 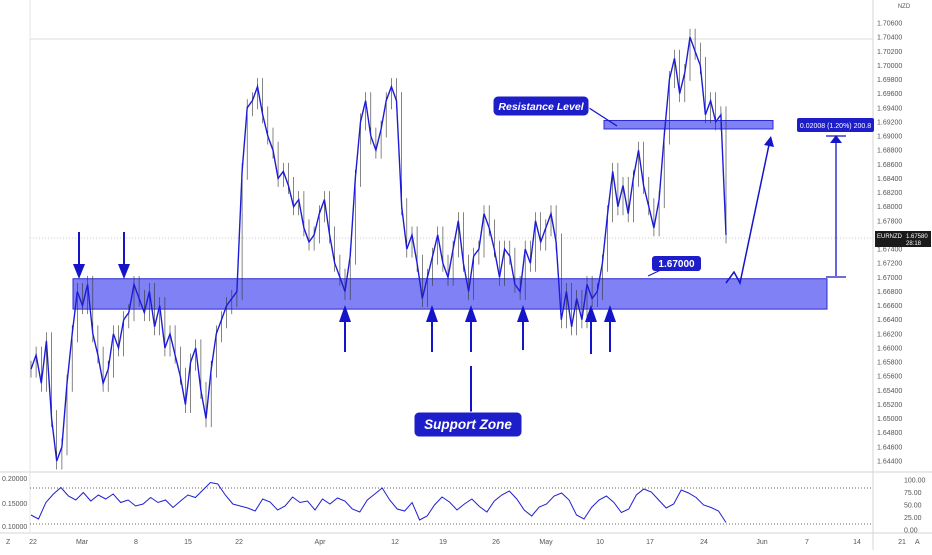 I want to click on currency-label: NZD, so click(x=904, y=7).